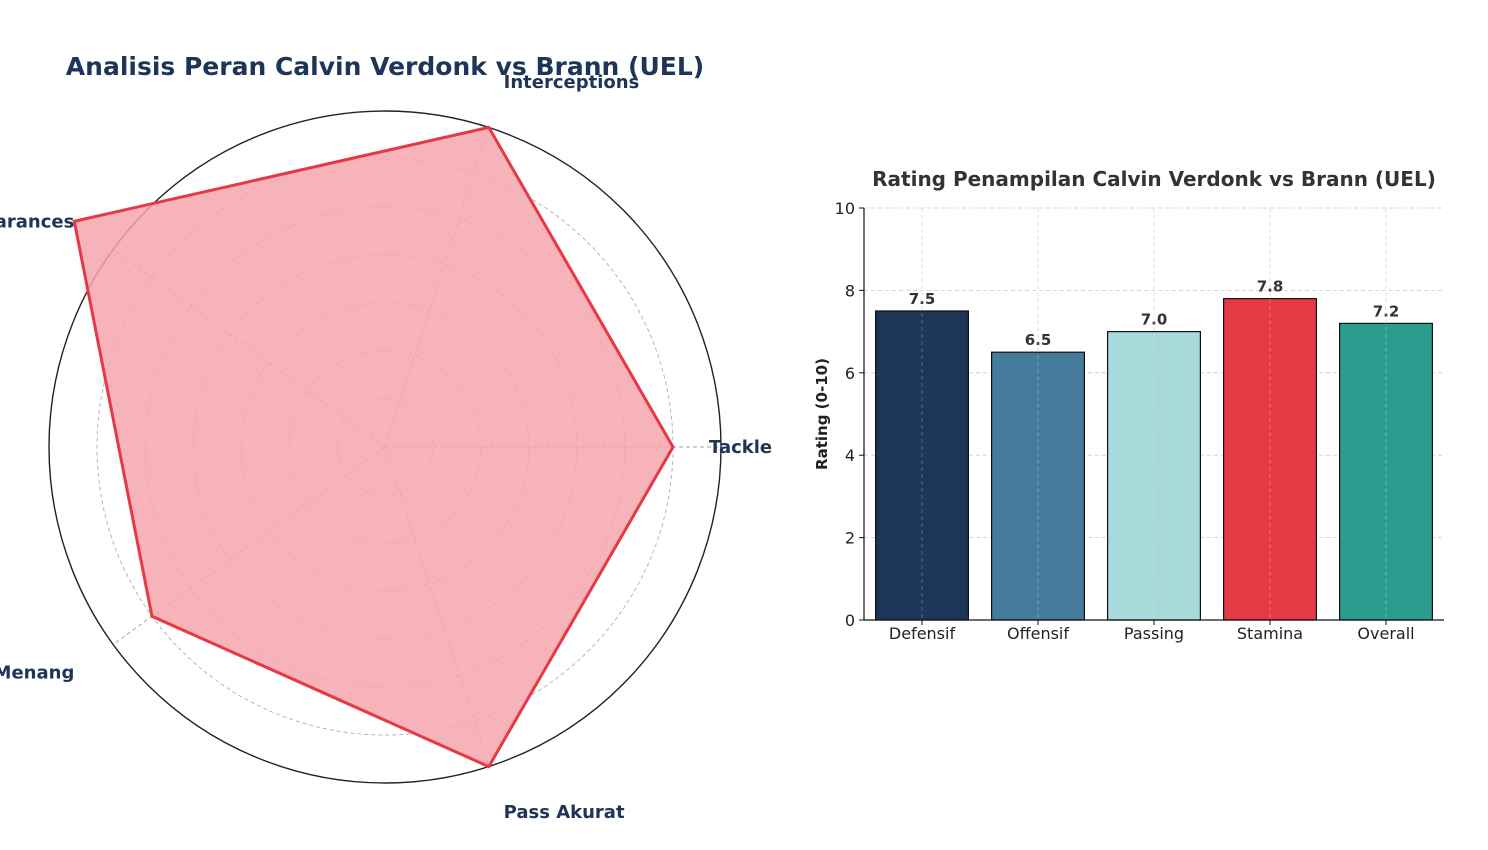 This screenshot has height=850, width=1488. I want to click on bar-x-tick-label: Passing, so click(1154, 633).